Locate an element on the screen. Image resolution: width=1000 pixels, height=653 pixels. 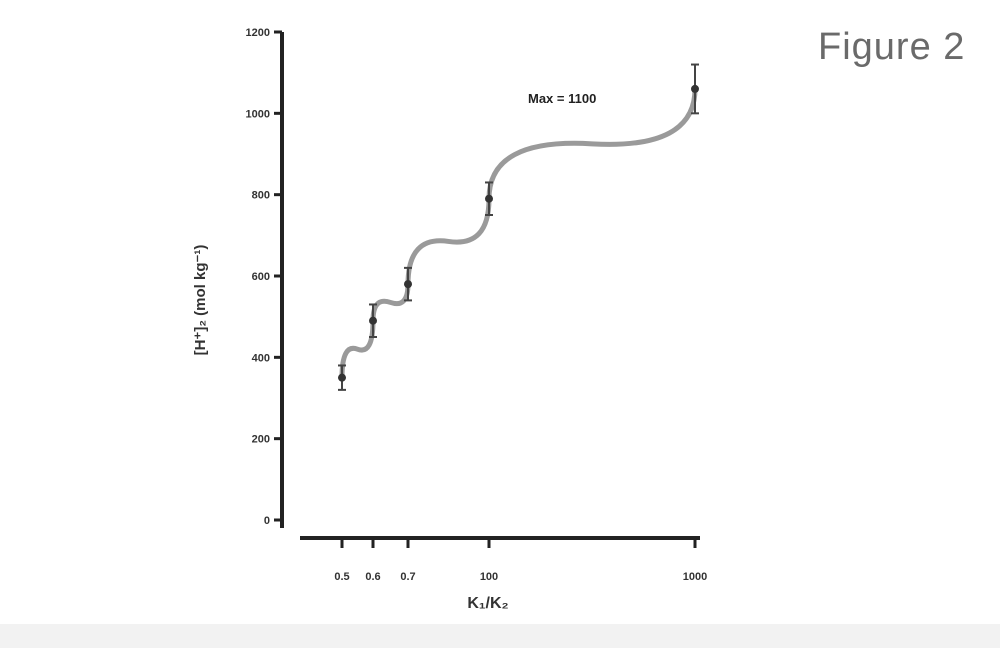
x-tick-label: 100 is located at coordinates (489, 577).